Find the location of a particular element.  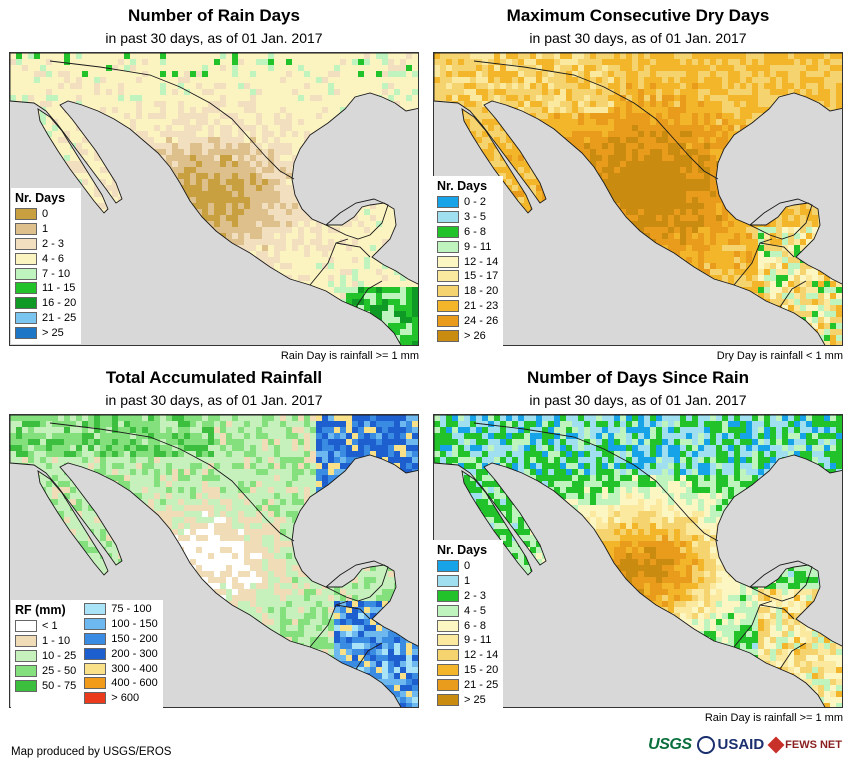

legend-label: 50 - 75 is located at coordinates (59, 685).